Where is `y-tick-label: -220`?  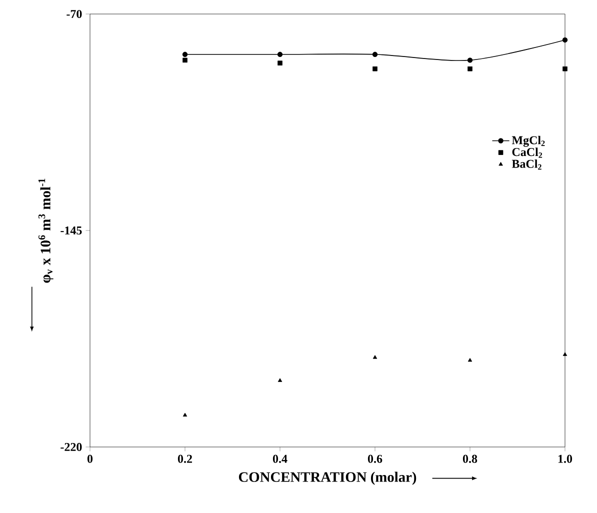 y-tick-label: -220 is located at coordinates (71, 447).